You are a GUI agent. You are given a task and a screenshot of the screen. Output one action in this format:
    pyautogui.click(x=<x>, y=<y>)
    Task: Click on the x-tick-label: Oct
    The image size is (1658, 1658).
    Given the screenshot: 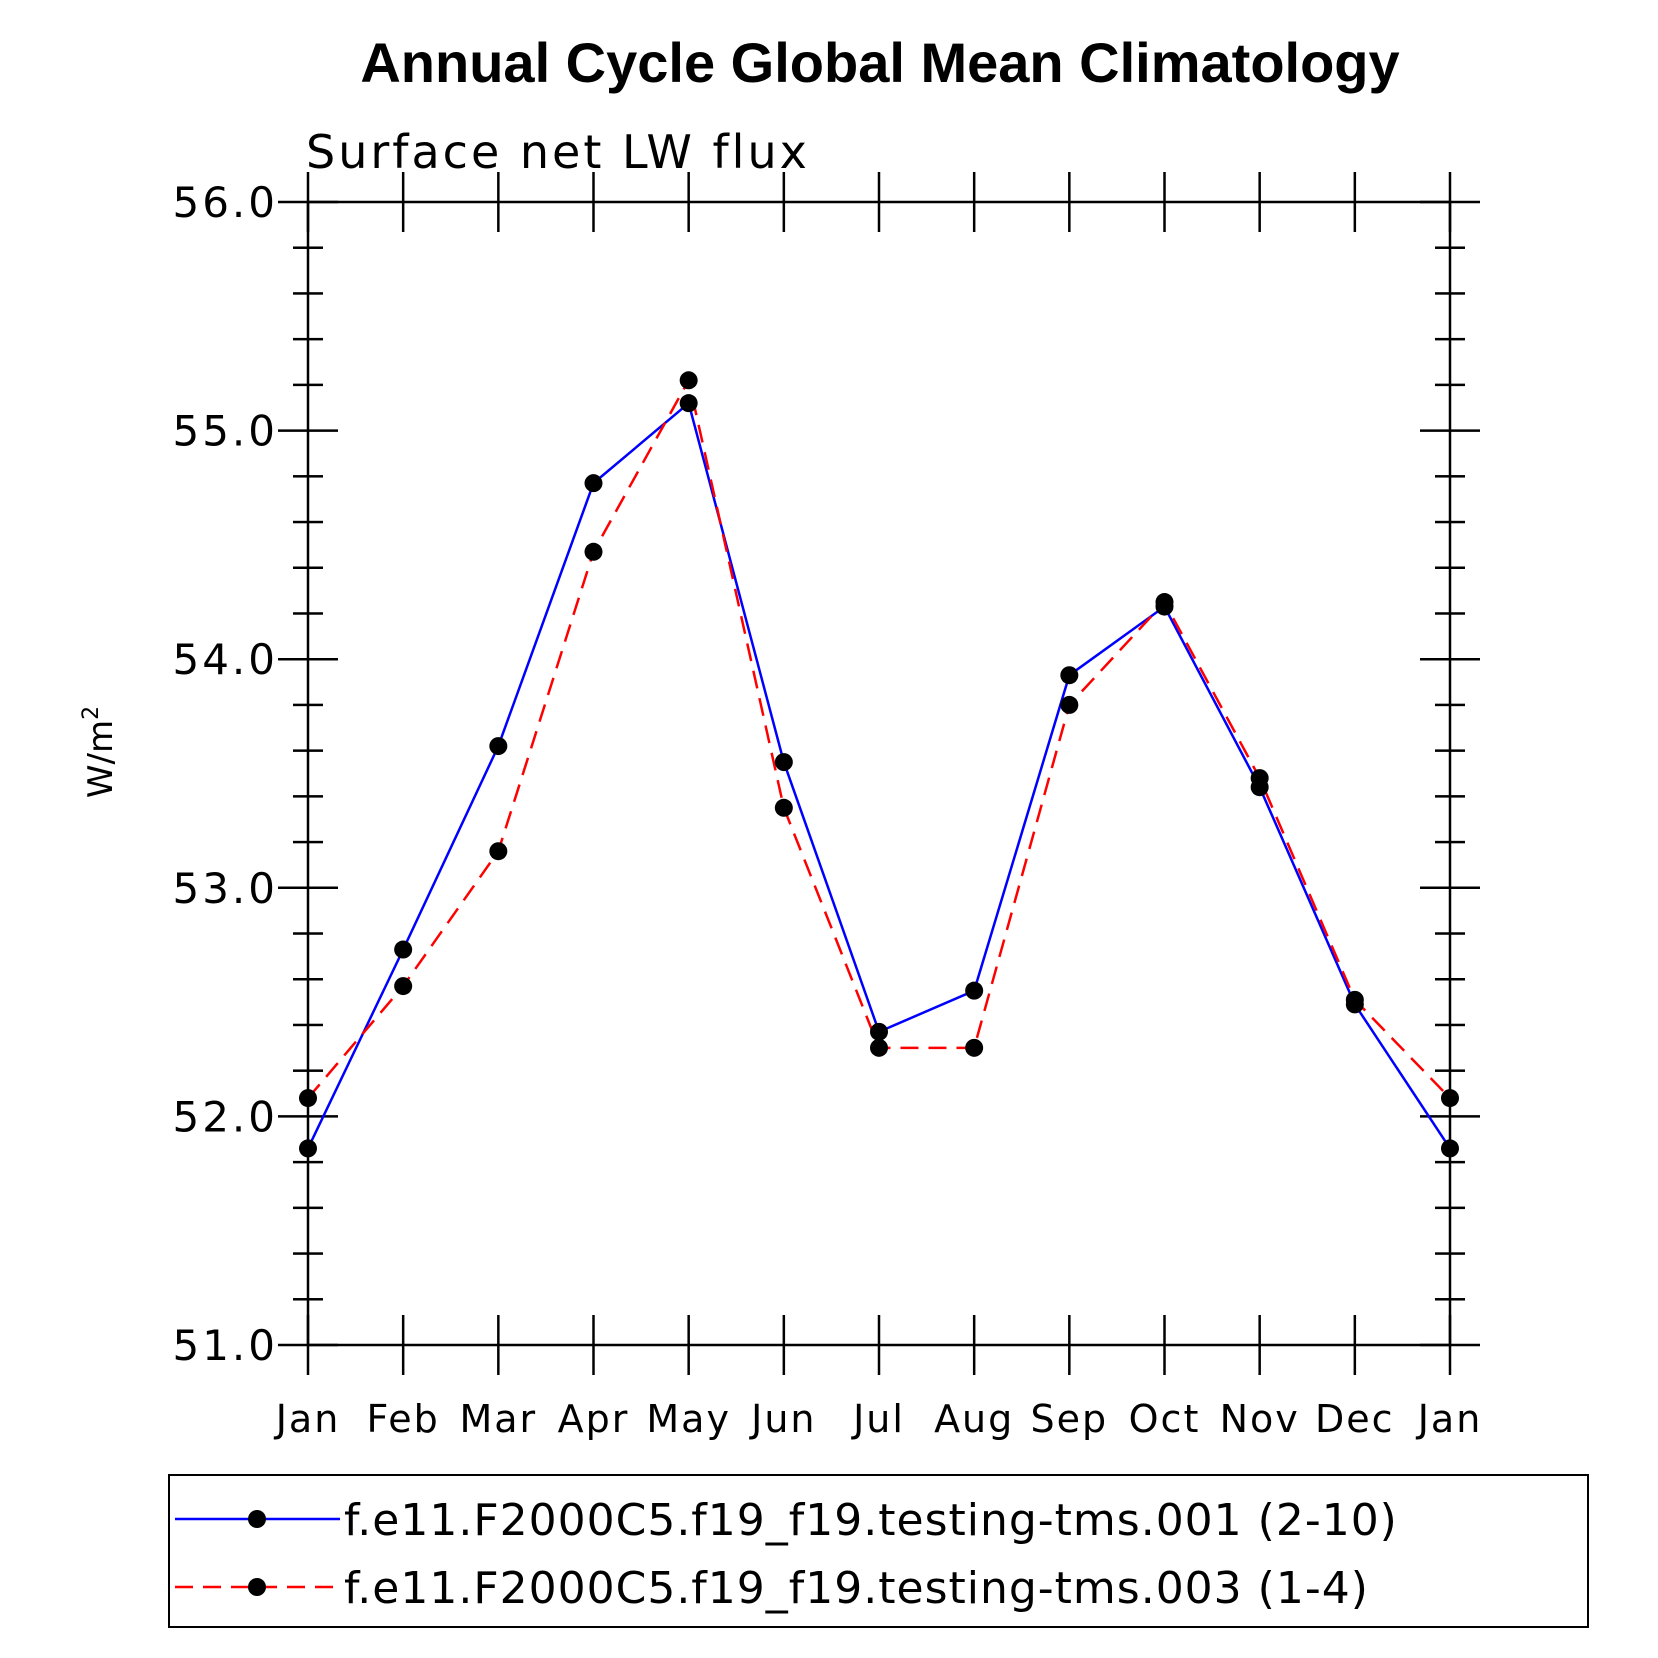 What is the action you would take?
    pyautogui.click(x=1165, y=1419)
    